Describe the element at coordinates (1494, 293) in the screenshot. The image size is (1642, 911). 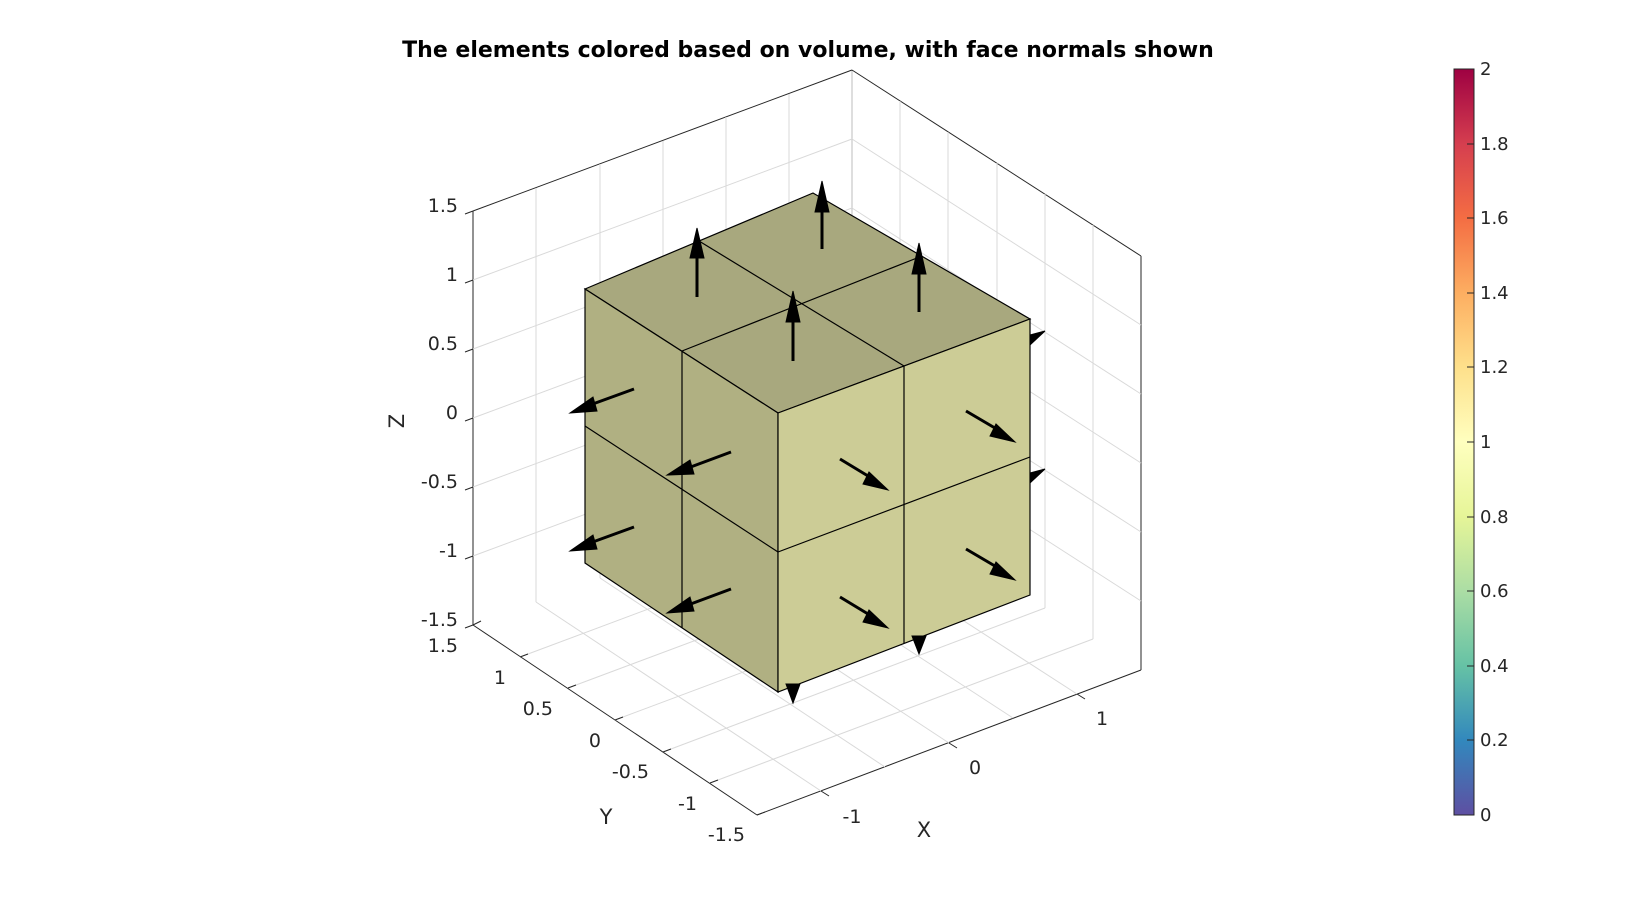
I see `colorbar-tick-label: 1.4` at that location.